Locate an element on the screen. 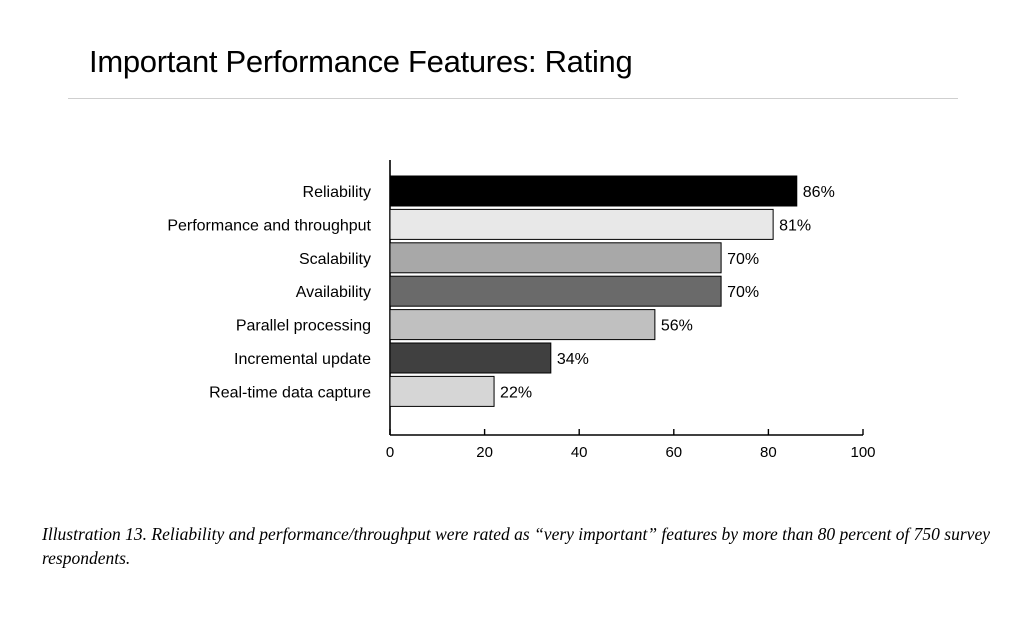 This screenshot has height=625, width=1024. data-label: 86% is located at coordinates (819, 192).